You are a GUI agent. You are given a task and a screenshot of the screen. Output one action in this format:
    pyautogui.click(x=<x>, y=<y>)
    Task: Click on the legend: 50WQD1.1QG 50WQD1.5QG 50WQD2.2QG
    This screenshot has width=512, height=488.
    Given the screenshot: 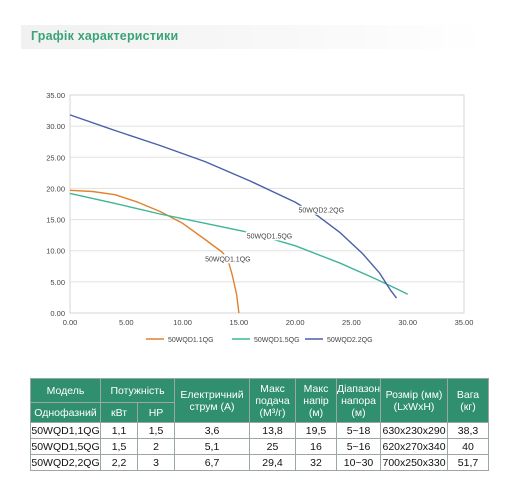 What is the action you would take?
    pyautogui.click(x=259, y=340)
    